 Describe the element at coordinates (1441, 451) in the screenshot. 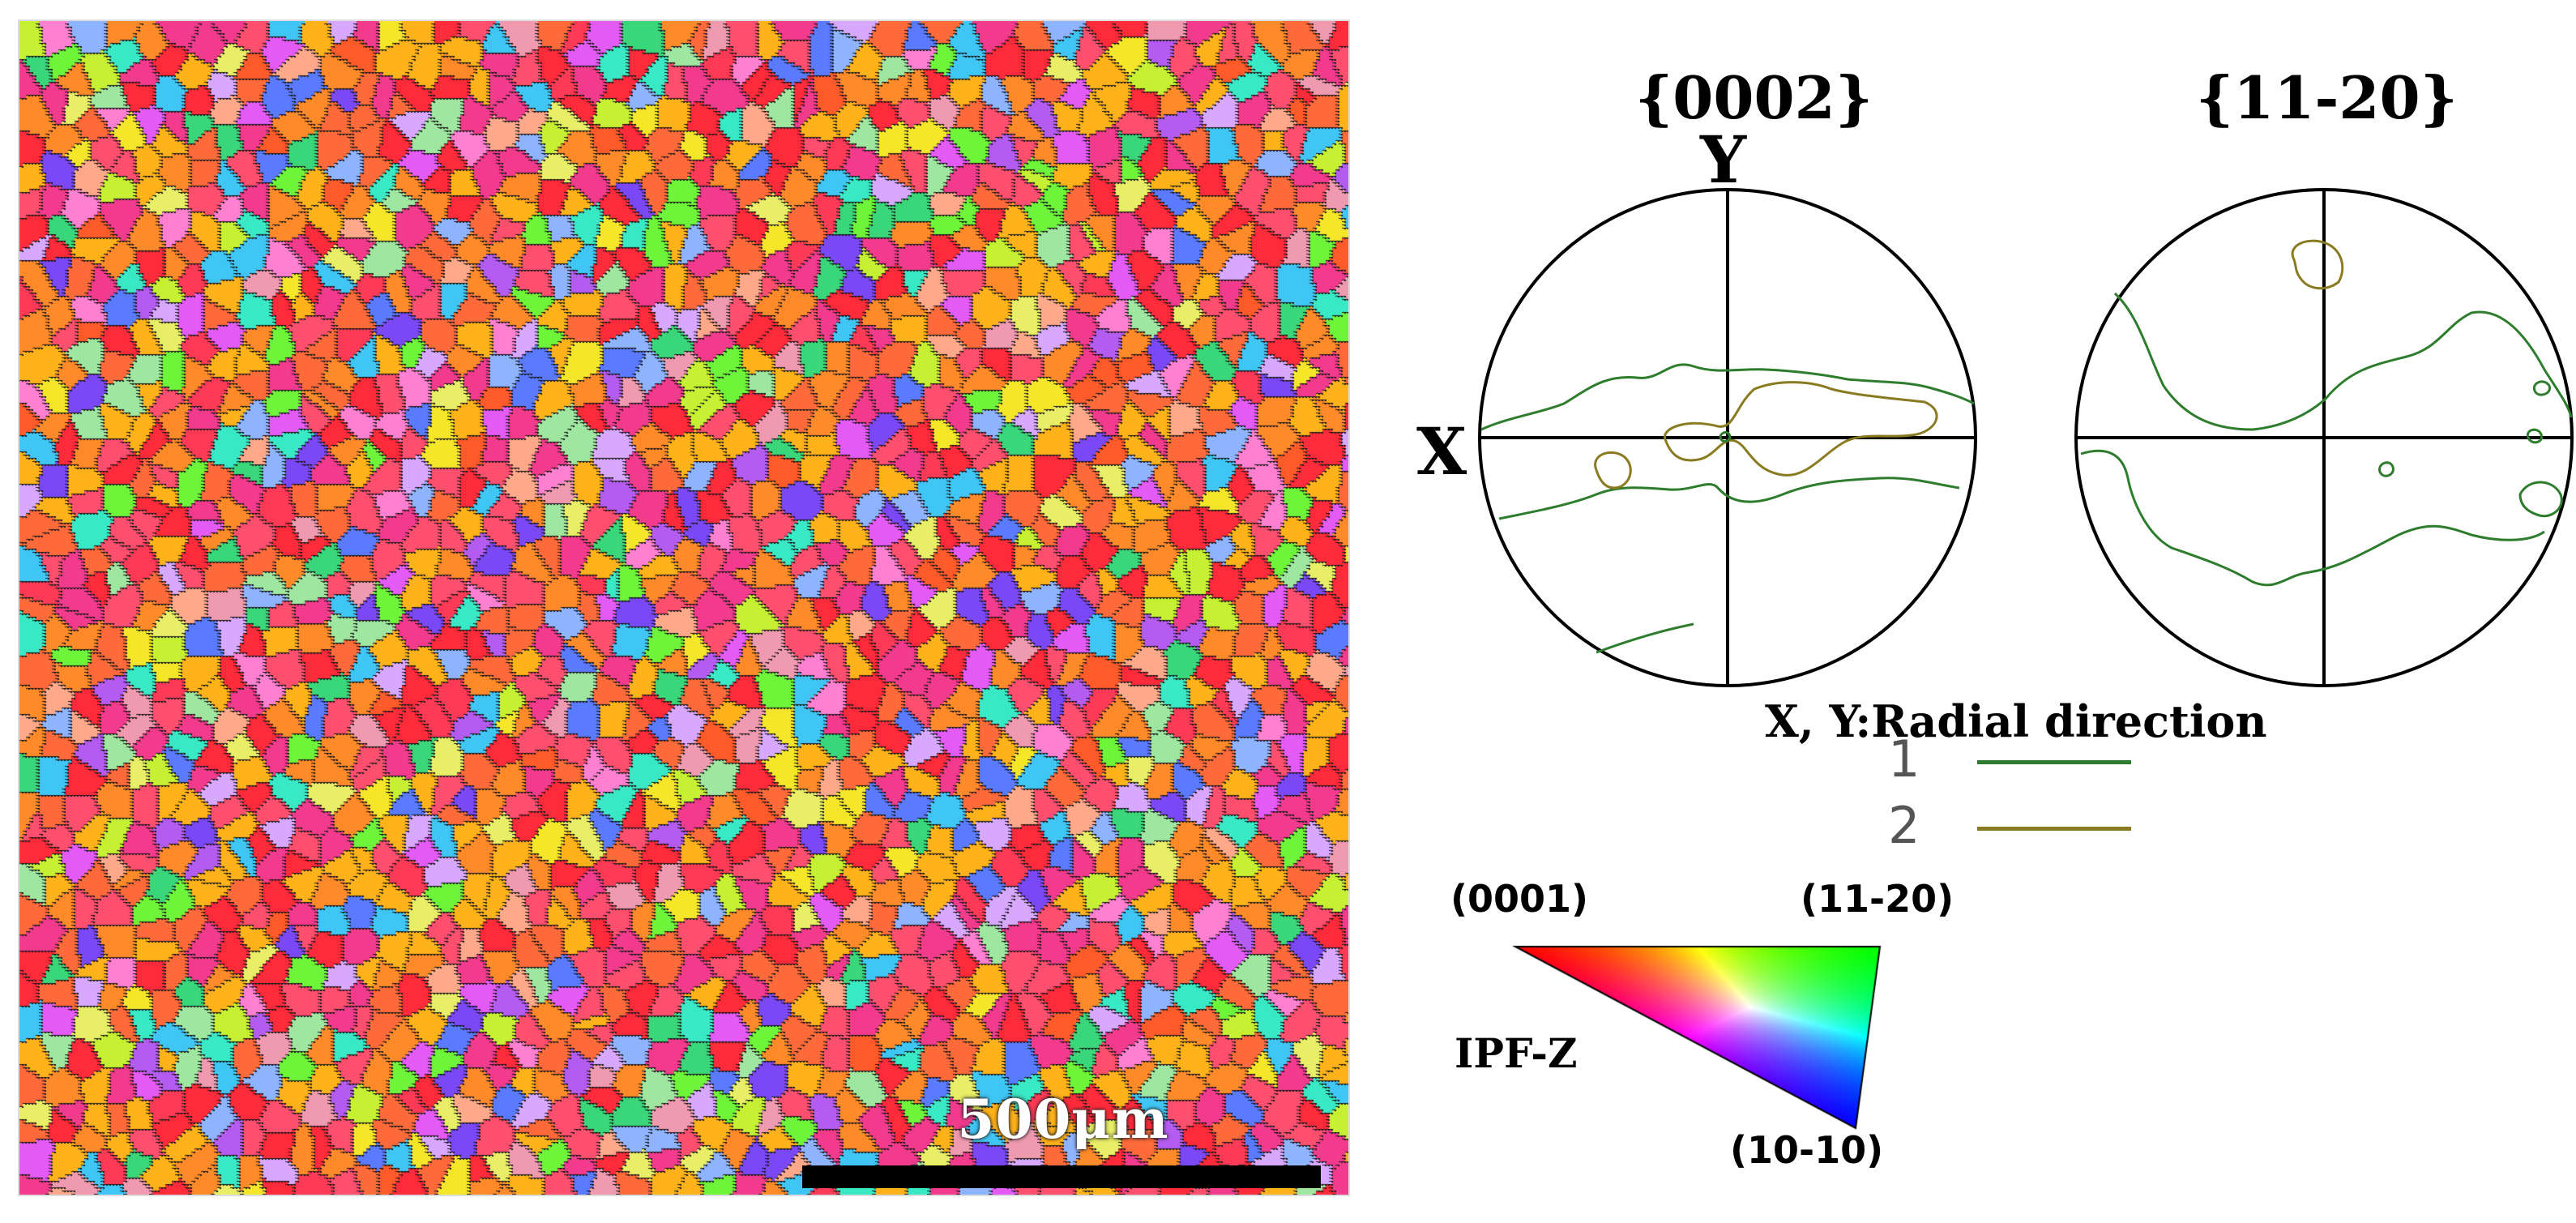

I see `axis-label-x: X` at that location.